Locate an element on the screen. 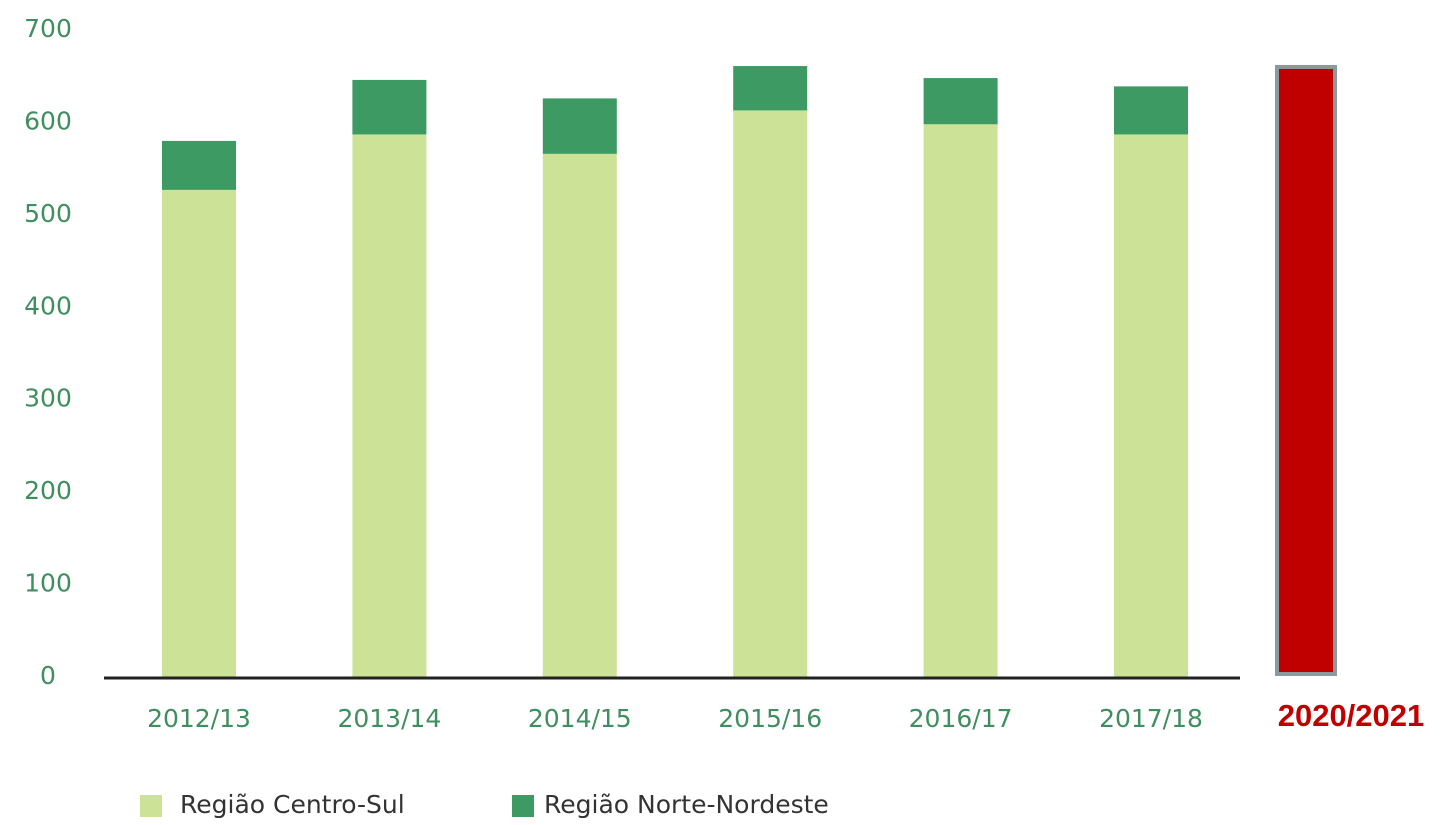 The height and width of the screenshot is (825, 1443). y-tick-label: 600 is located at coordinates (48, 120).